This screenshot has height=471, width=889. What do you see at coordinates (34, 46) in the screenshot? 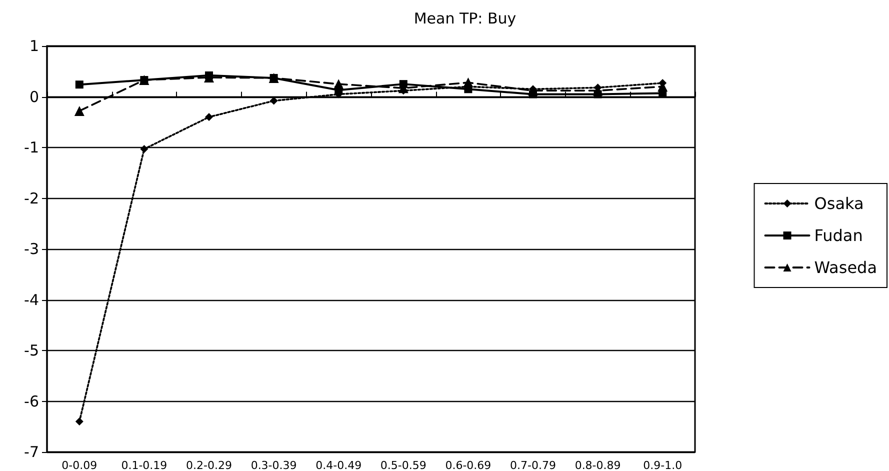
I see `y-tick-label: 1` at bounding box center [34, 46].